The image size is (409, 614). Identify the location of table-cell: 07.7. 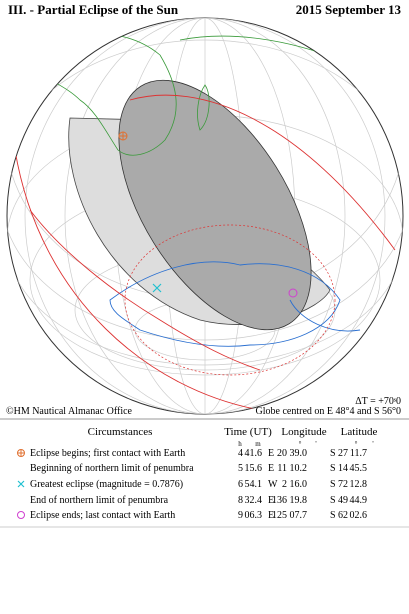
(299, 515).